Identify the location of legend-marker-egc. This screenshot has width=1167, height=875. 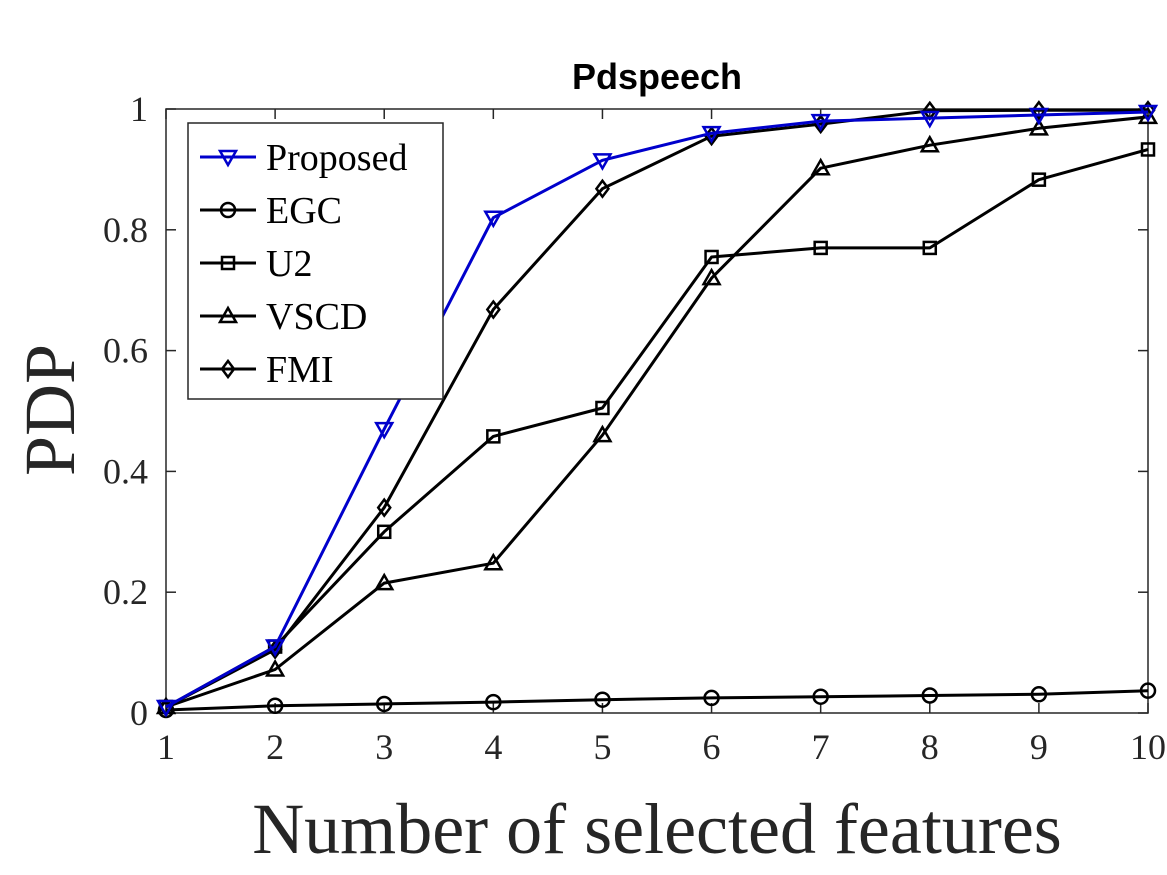
(228, 210).